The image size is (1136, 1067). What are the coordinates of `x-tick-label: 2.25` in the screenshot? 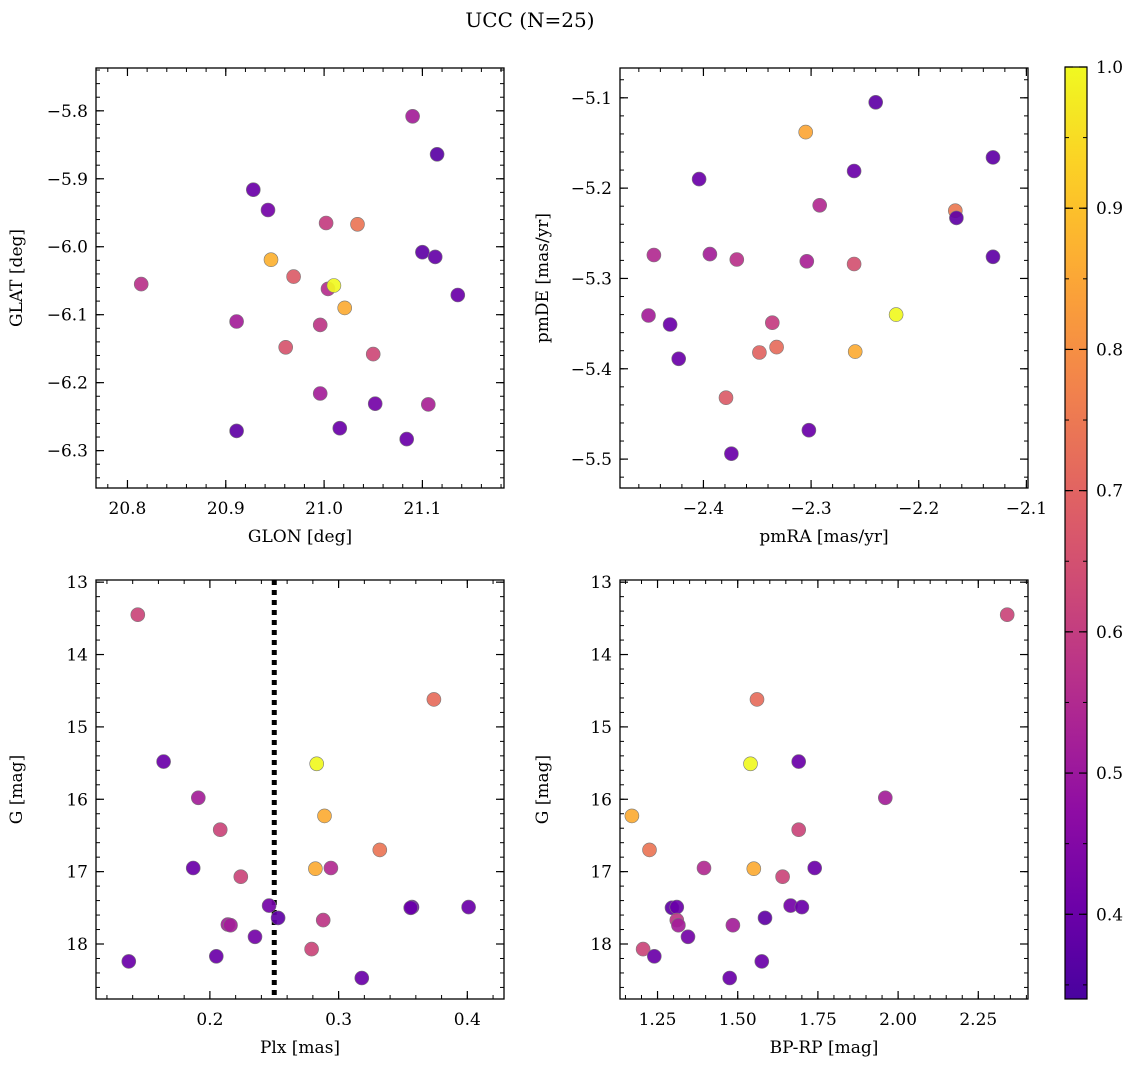 It's located at (978, 1020).